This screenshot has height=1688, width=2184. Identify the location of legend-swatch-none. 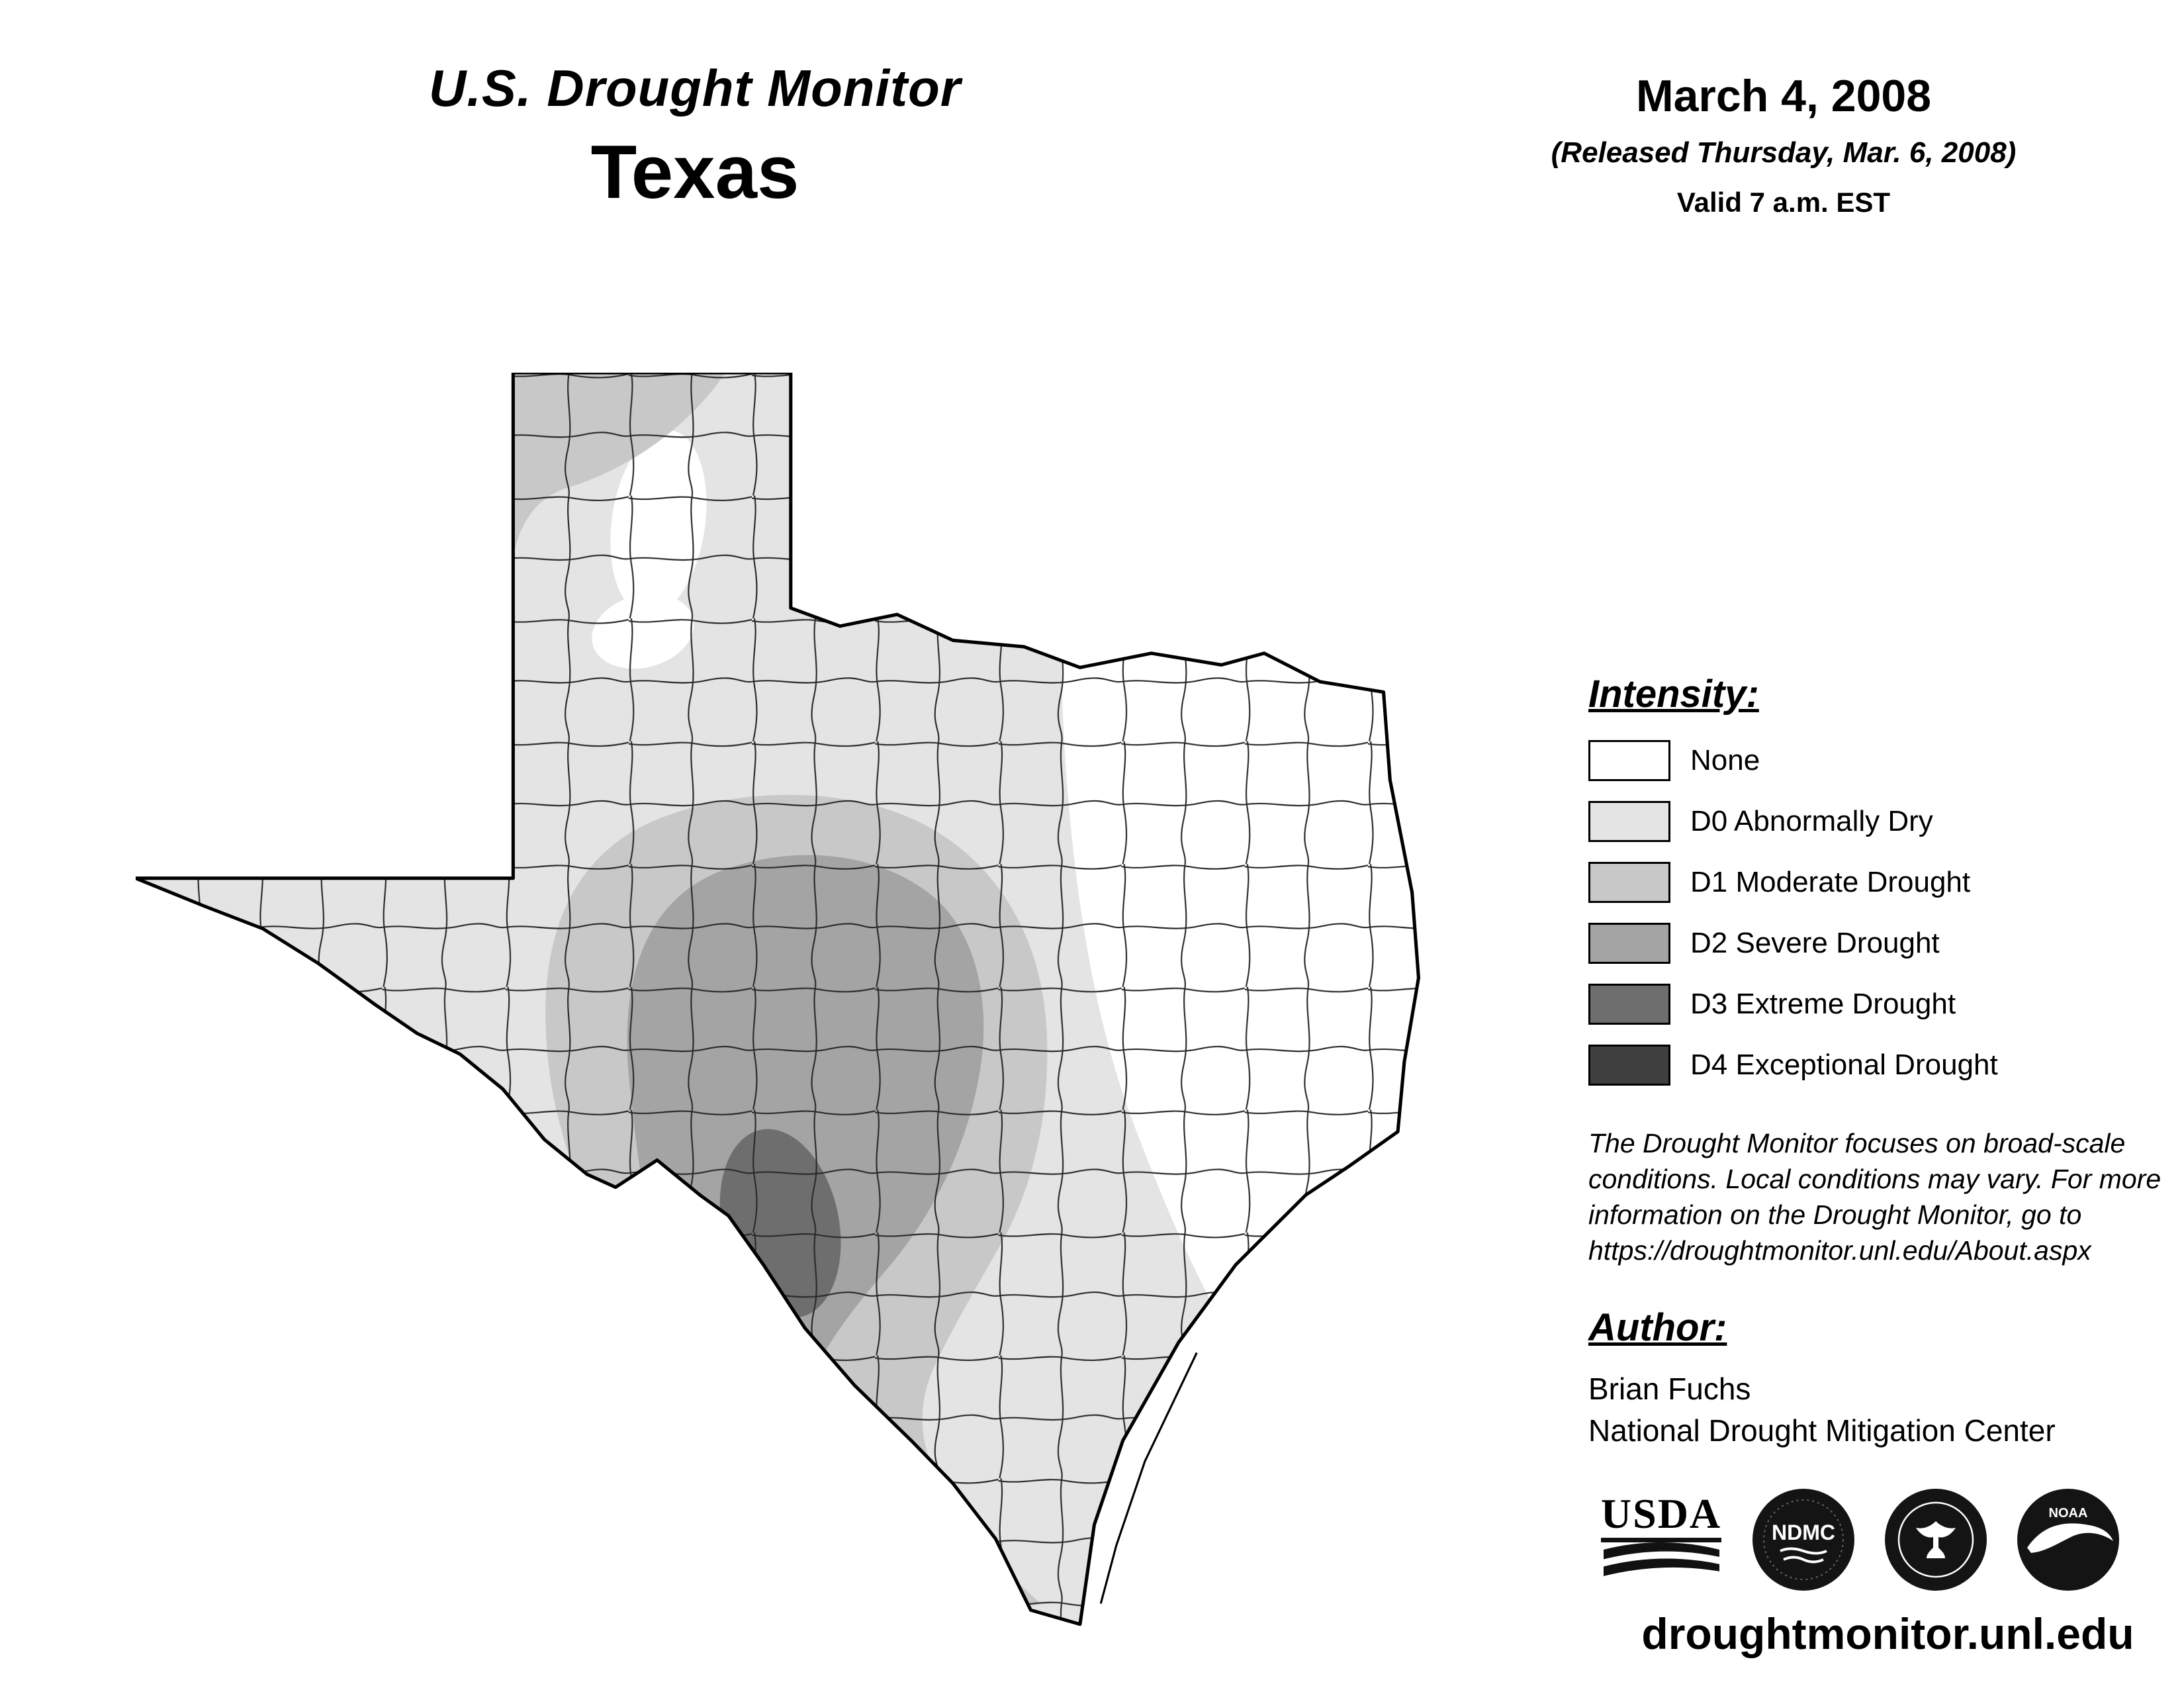
(1629, 760).